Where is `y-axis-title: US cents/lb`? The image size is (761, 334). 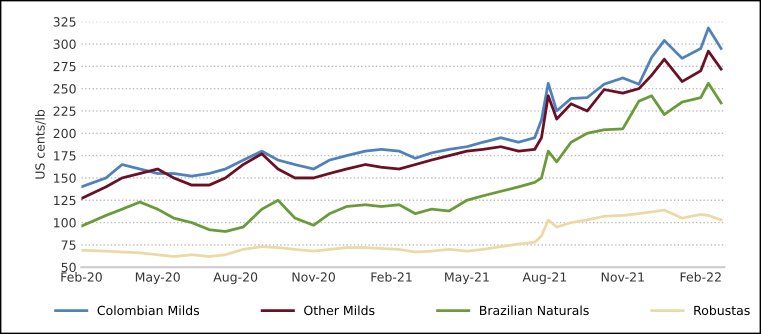
y-axis-title: US cents/lb is located at coordinates (40, 144).